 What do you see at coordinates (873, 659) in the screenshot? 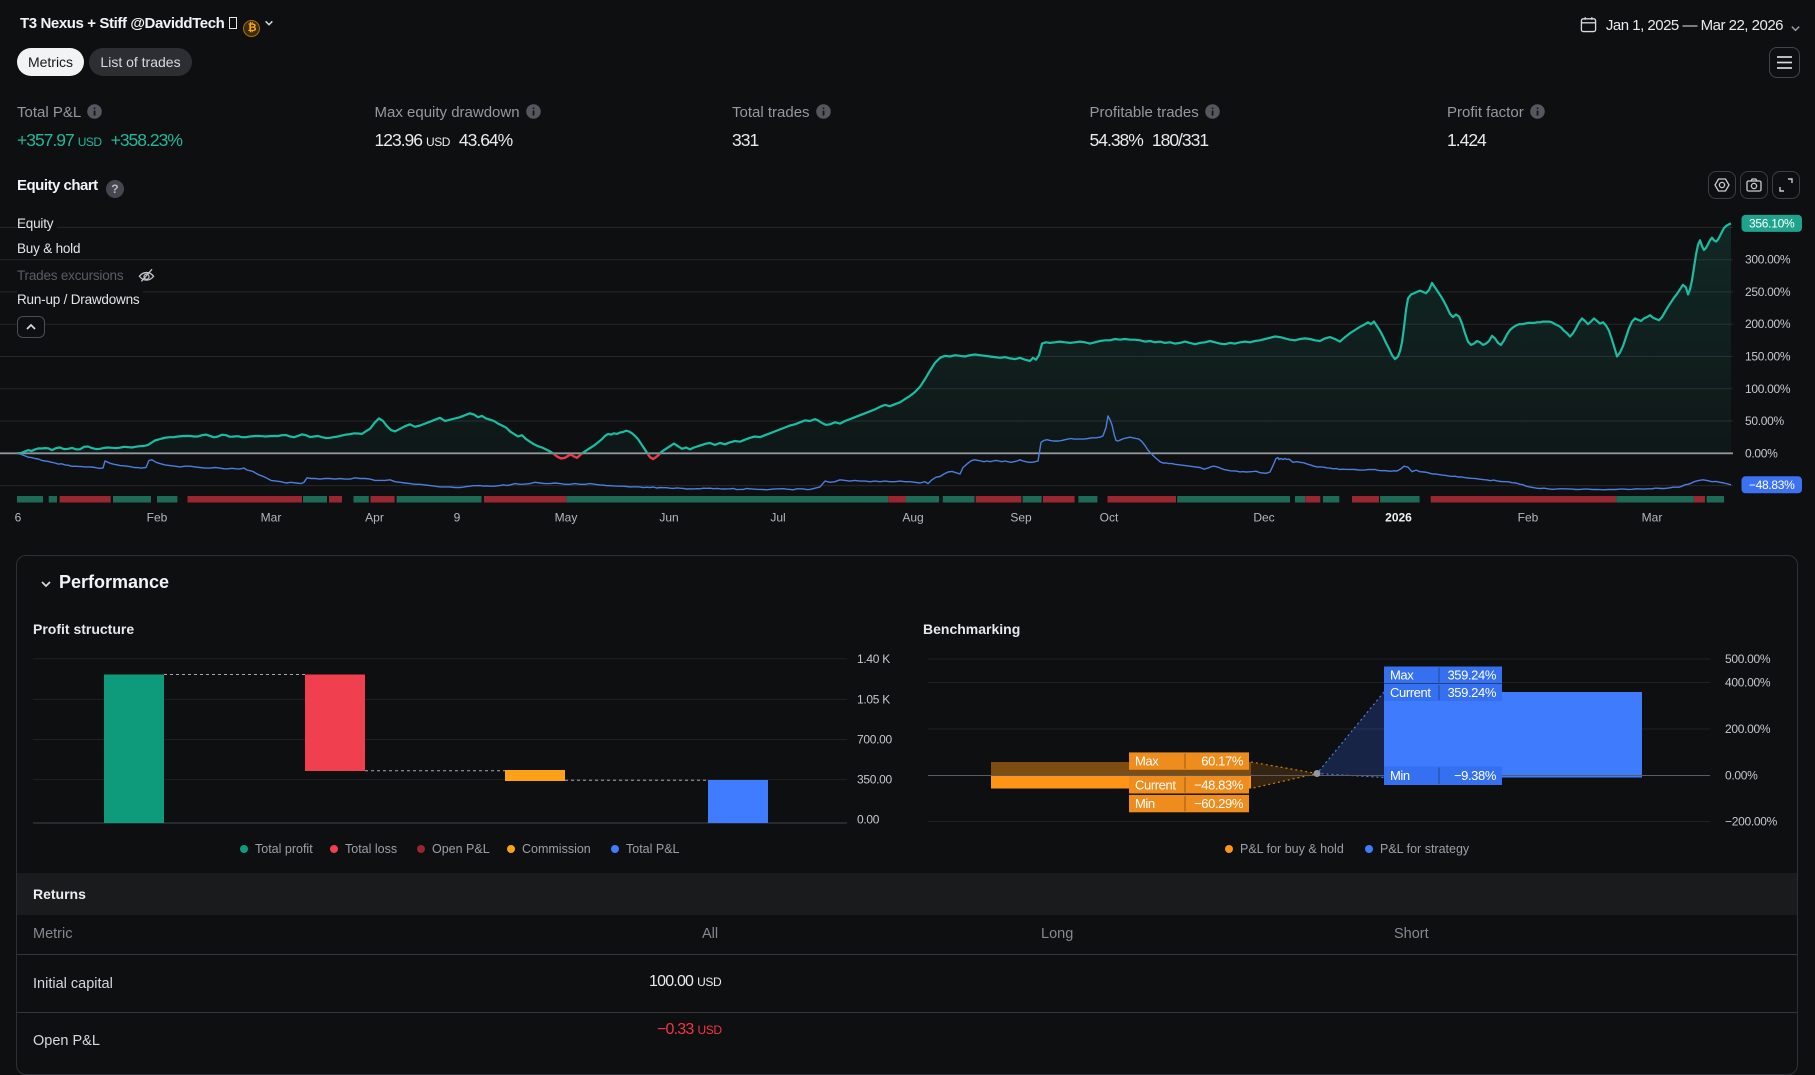
I see `svg-text: 1.40 K` at bounding box center [873, 659].